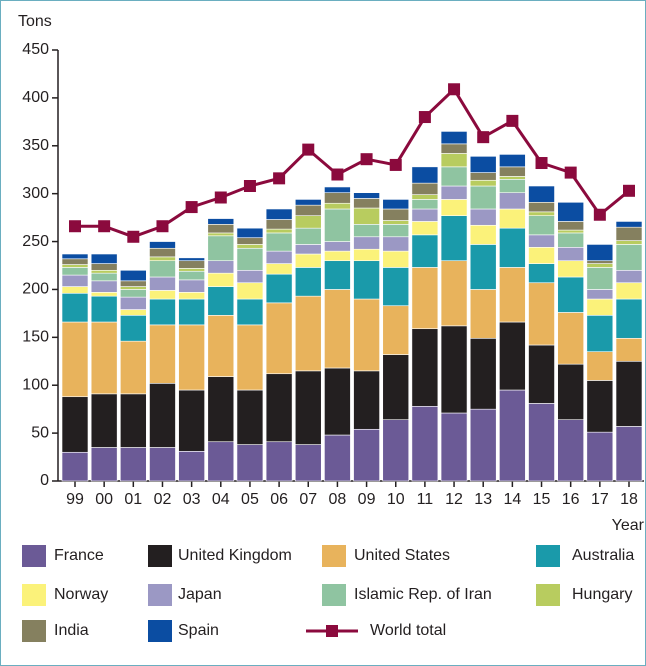 Image resolution: width=646 pixels, height=666 pixels. I want to click on y-tick-label: 350, so click(35, 145).